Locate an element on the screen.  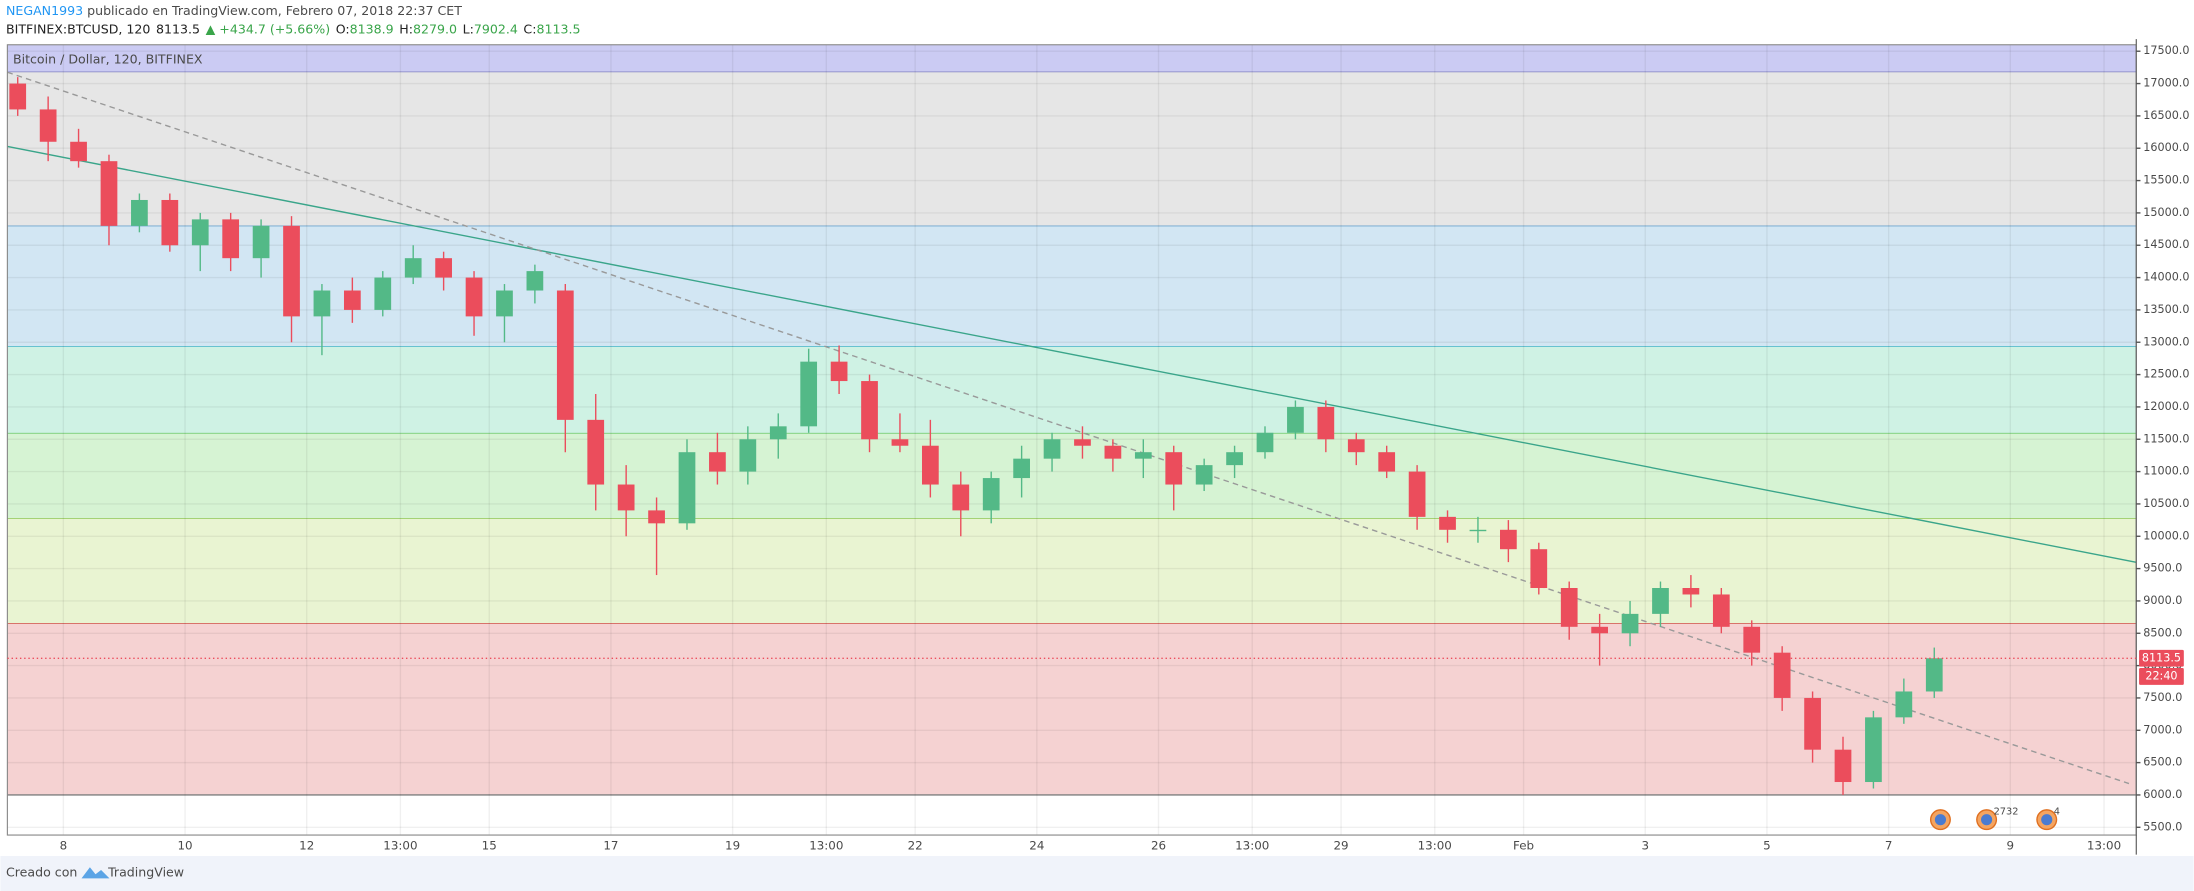
change: ▲ +434.7 (+5.66%) is located at coordinates (268, 28).